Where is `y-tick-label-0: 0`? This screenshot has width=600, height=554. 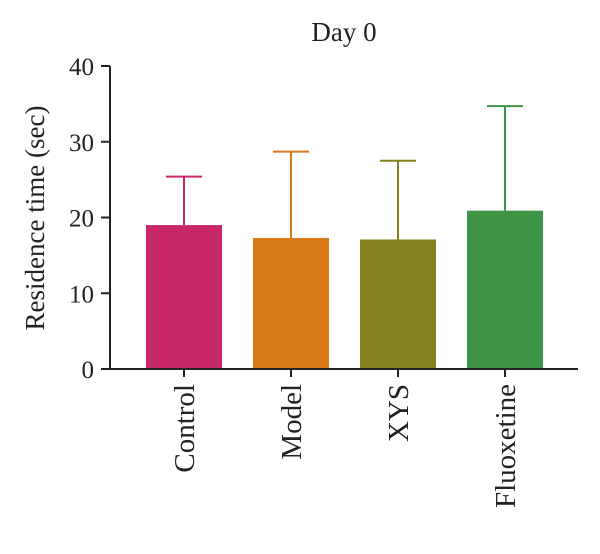 y-tick-label-0: 0 is located at coordinates (88, 370).